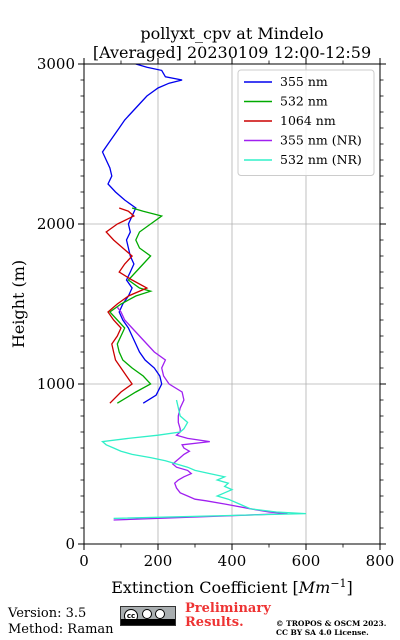  I want to click on legend-label-1: 532 nm, so click(304, 101).